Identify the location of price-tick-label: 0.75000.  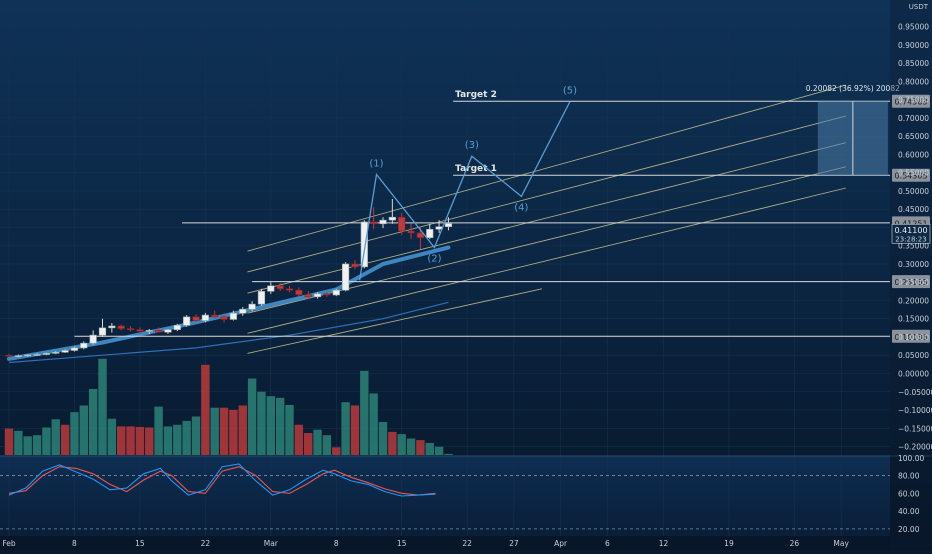
(913, 100).